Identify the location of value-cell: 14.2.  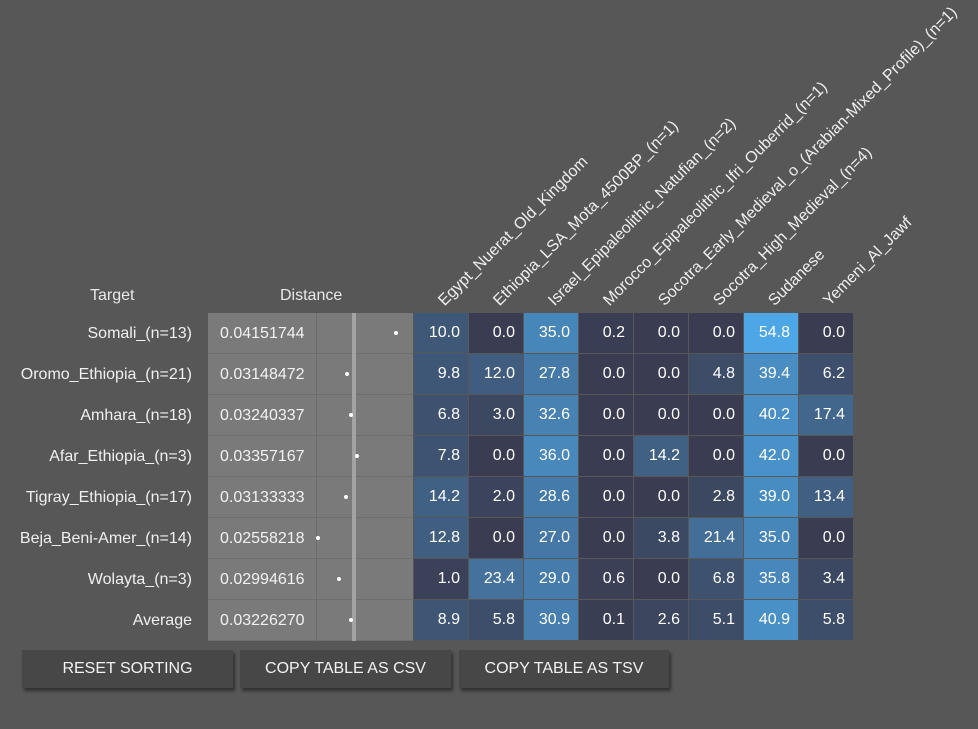
(441, 497).